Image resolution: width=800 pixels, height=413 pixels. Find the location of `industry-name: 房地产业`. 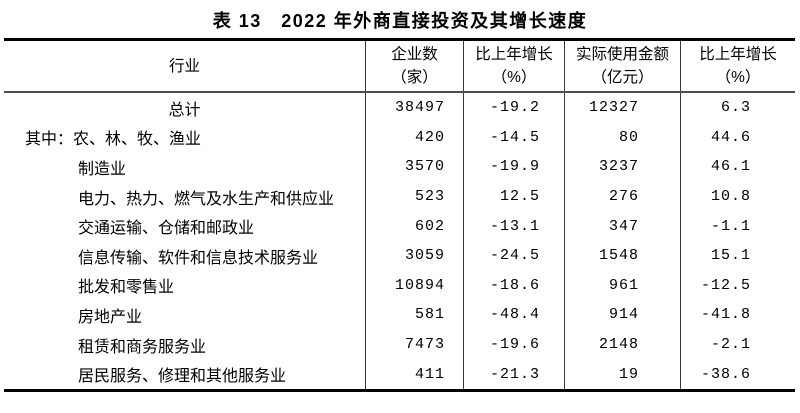

industry-name: 房地产业 is located at coordinates (110, 317).